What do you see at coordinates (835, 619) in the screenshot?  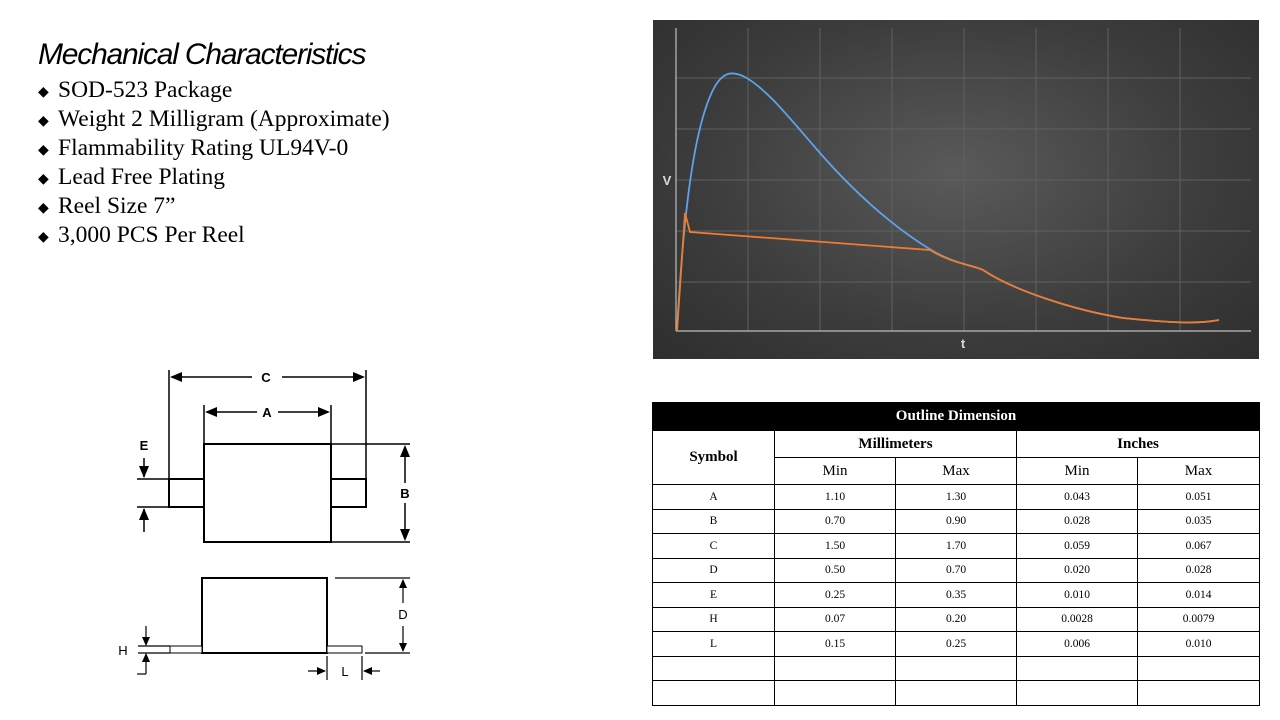 I see `cell-mm-min: 0.07` at bounding box center [835, 619].